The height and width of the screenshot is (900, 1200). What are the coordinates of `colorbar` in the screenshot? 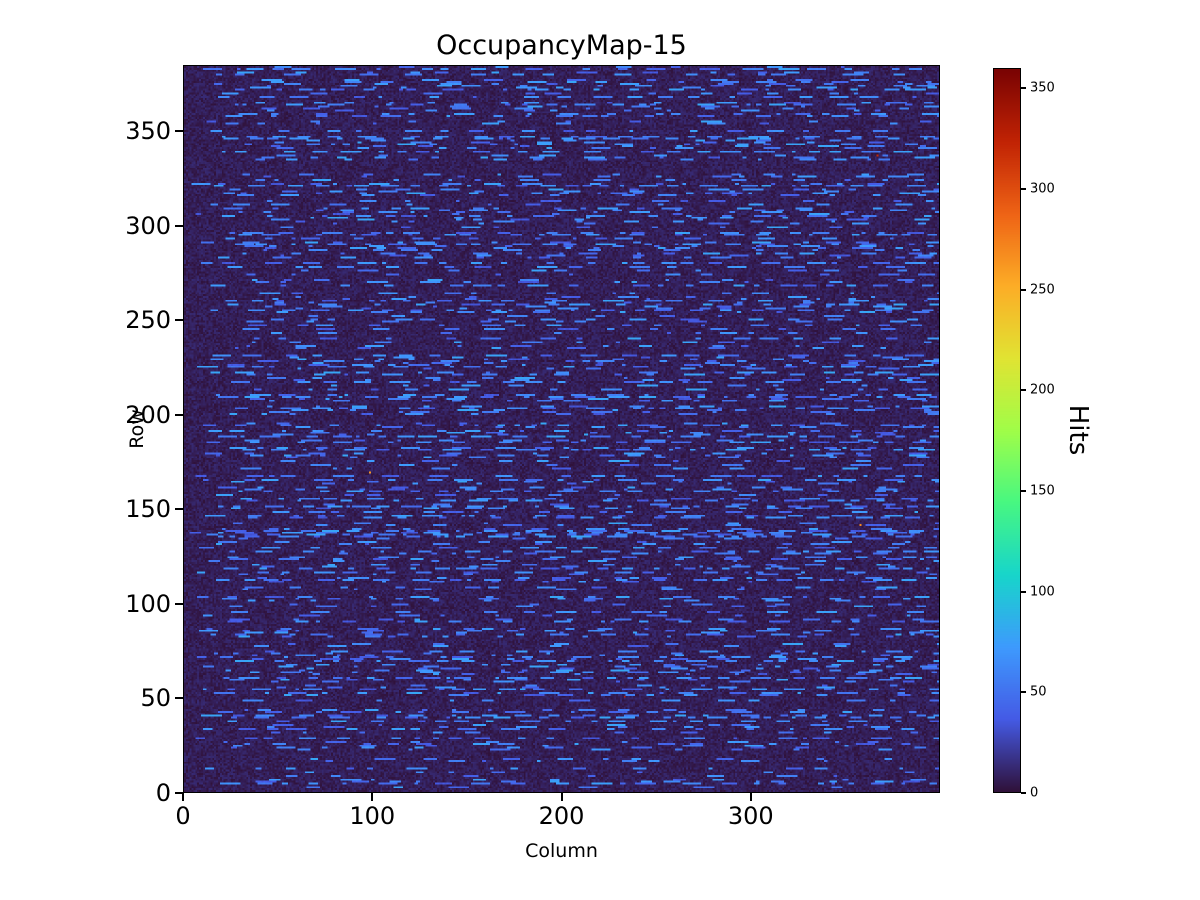 It's located at (1007, 430).